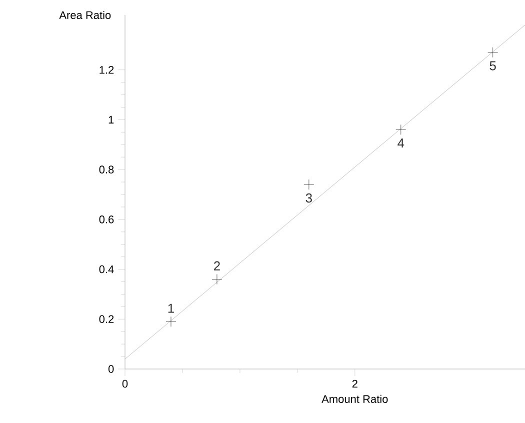  Describe the element at coordinates (106, 170) in the screenshot. I see `y-tick-label: 0.8` at that location.